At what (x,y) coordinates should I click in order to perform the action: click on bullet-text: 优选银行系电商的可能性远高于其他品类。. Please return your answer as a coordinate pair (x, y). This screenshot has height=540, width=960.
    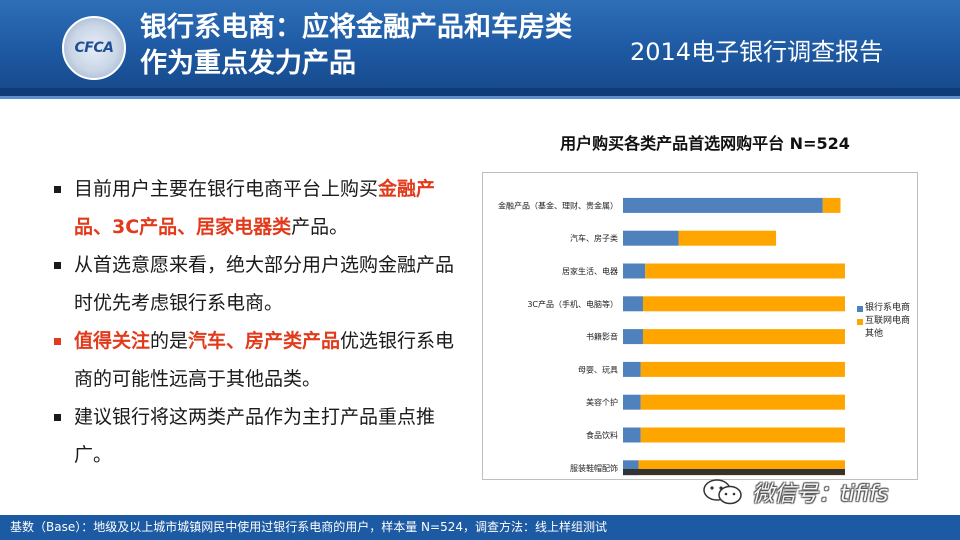
    Looking at the image, I should click on (264, 360).